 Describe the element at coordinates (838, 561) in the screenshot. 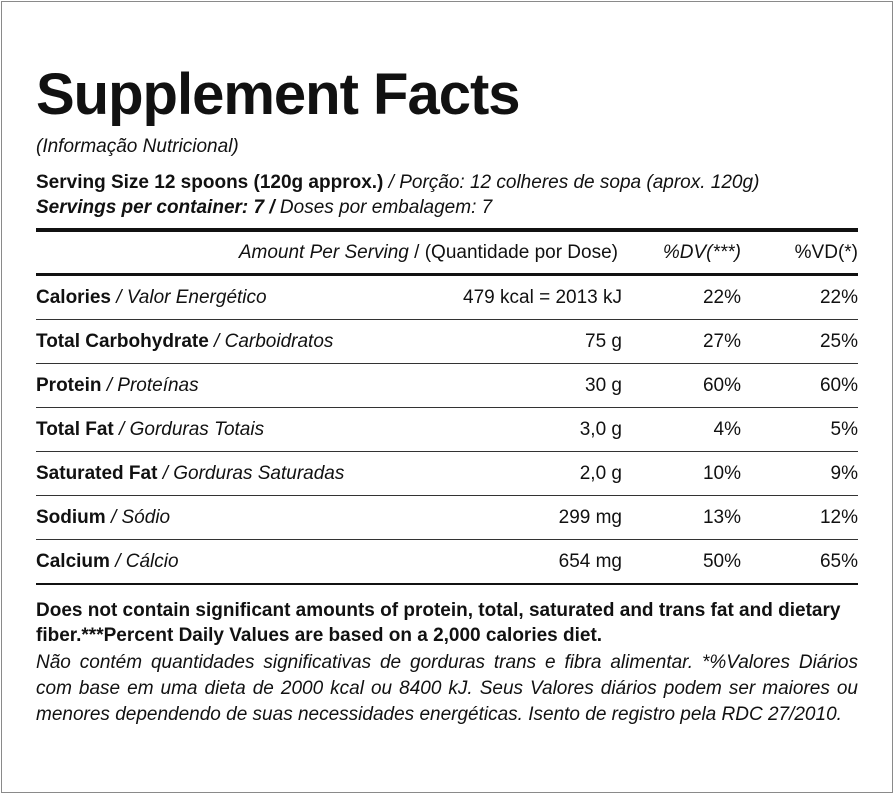

I see `nutrient-vd: 65%` at that location.